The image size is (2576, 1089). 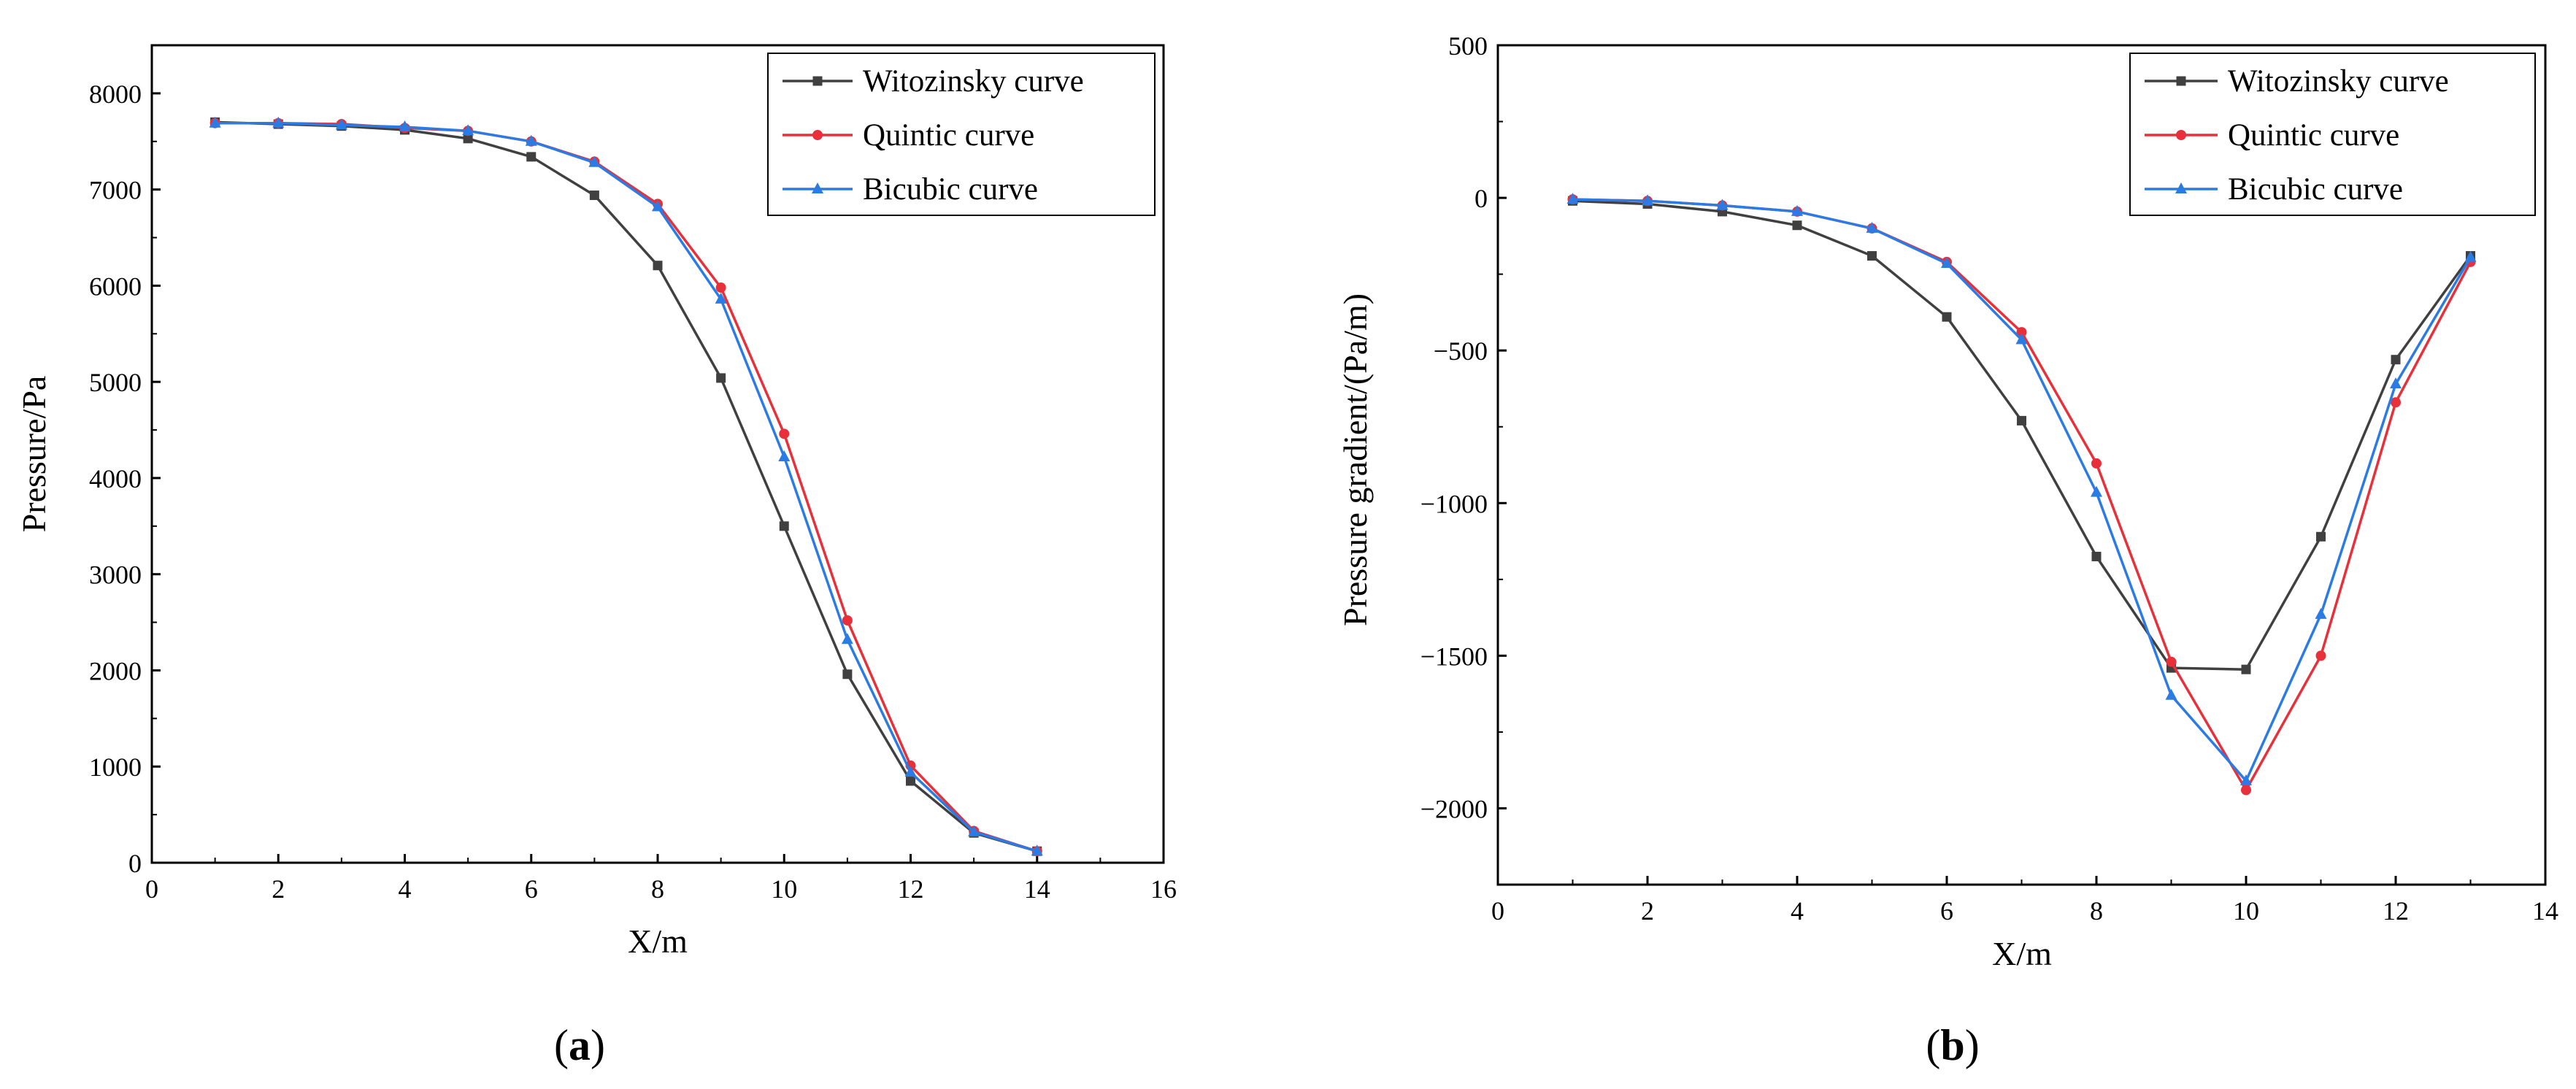 What do you see at coordinates (1946, 911) in the screenshot?
I see `chart-b-x-tick-label: 6` at bounding box center [1946, 911].